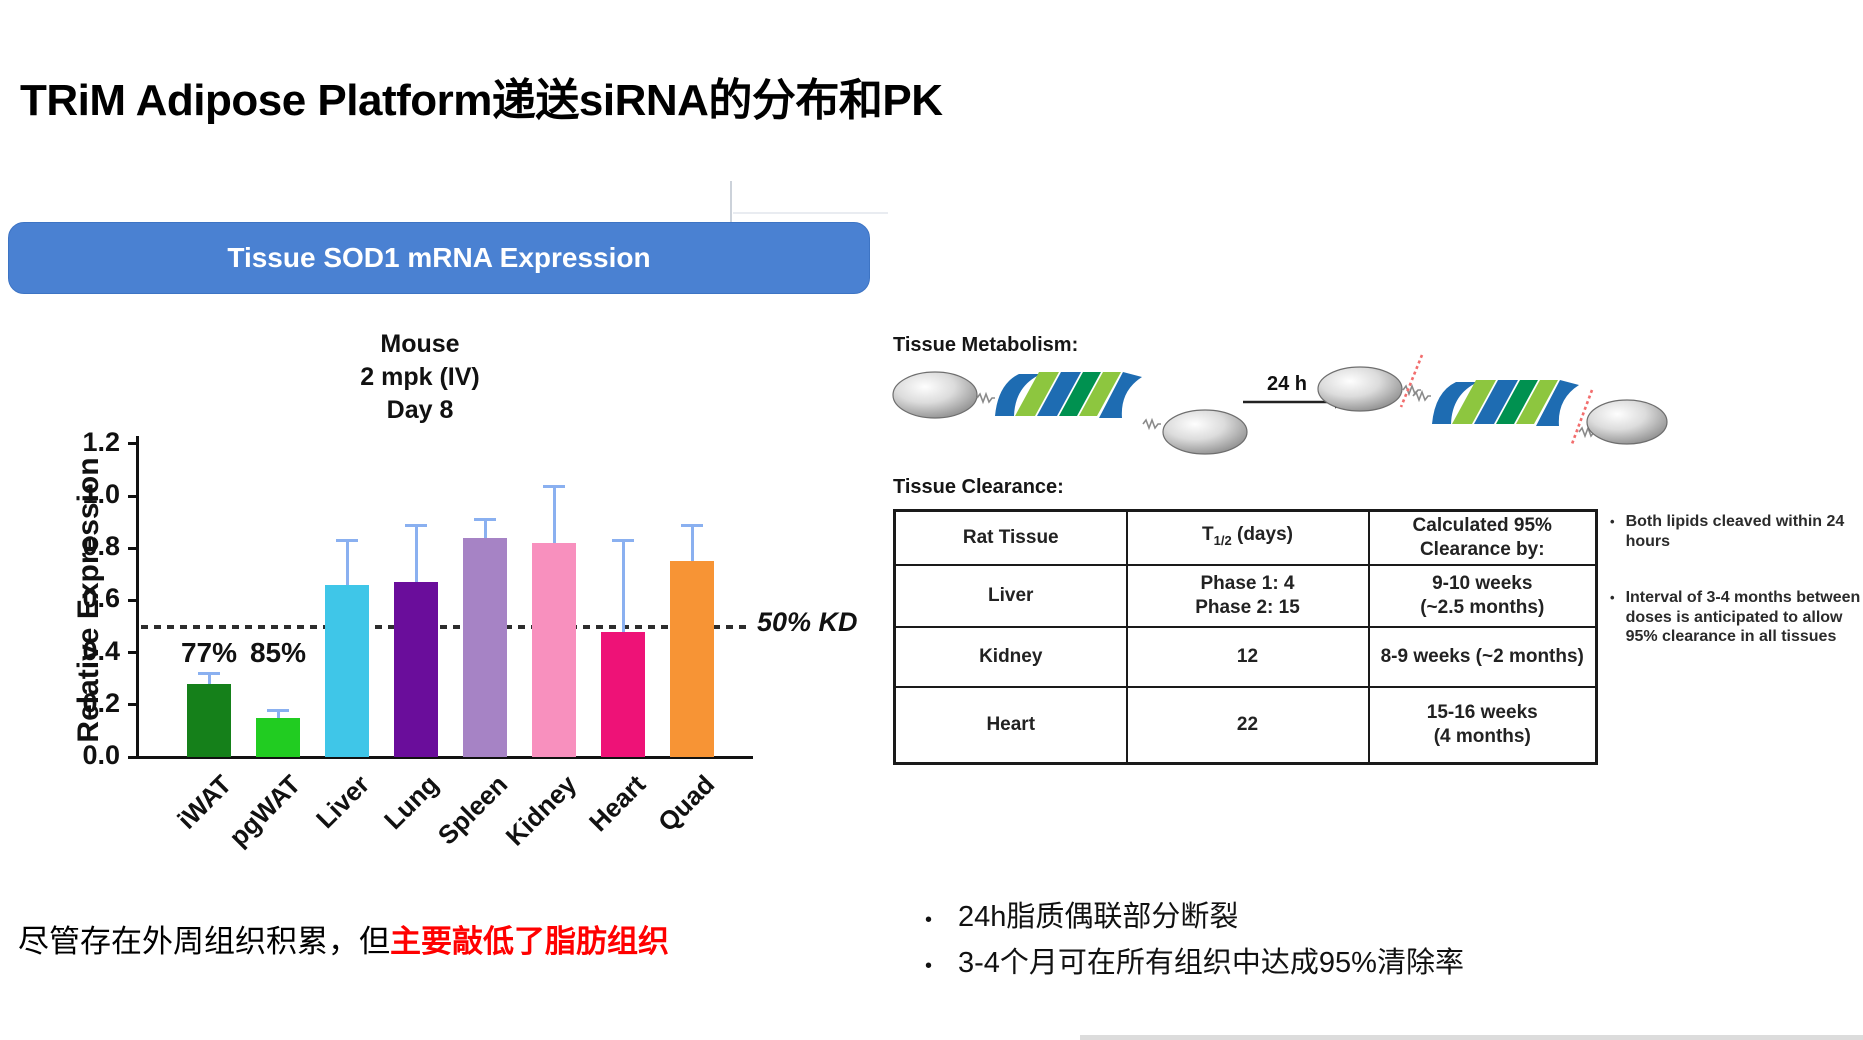 The image size is (1863, 1040). What do you see at coordinates (554, 649) in the screenshot?
I see `bar-Kidney` at bounding box center [554, 649].